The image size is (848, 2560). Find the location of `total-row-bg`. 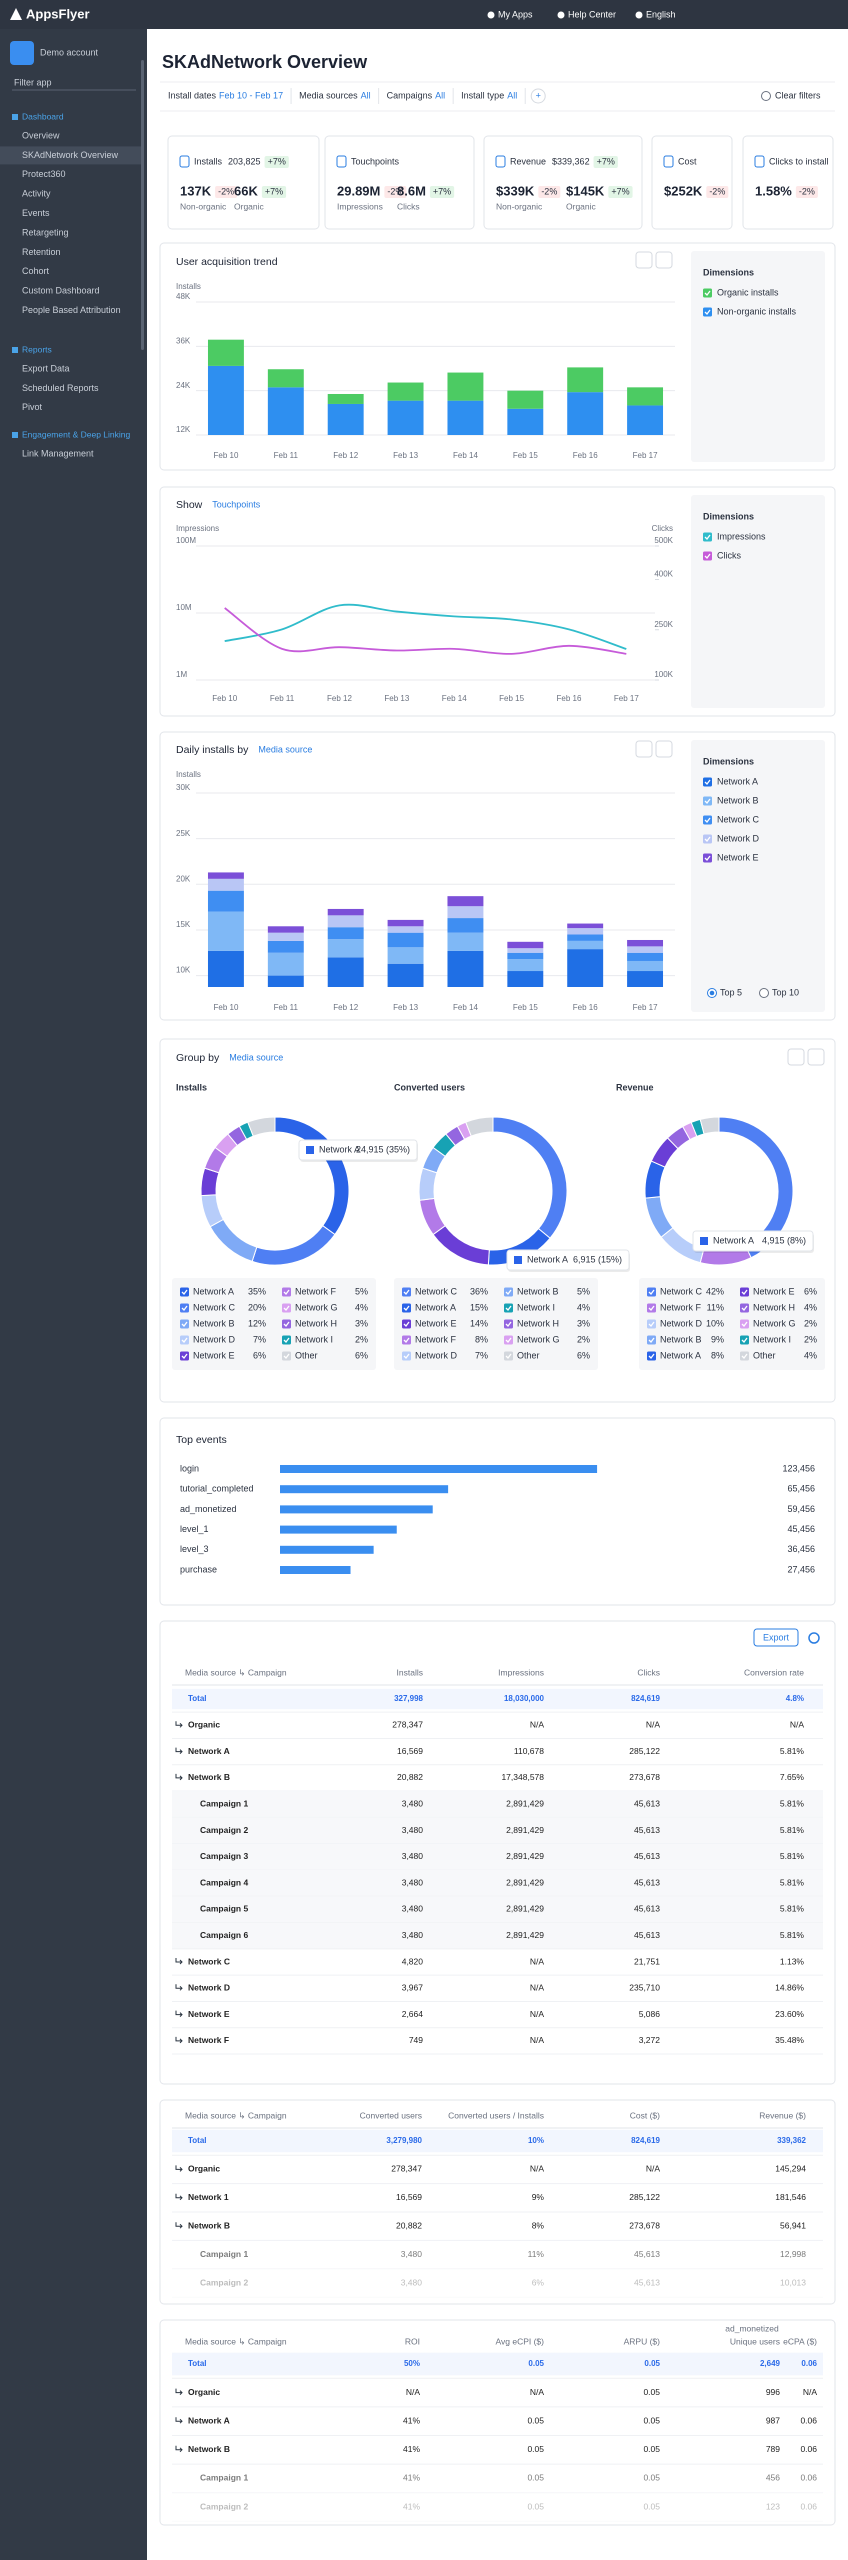

total-row-bg is located at coordinates (497, 1699).